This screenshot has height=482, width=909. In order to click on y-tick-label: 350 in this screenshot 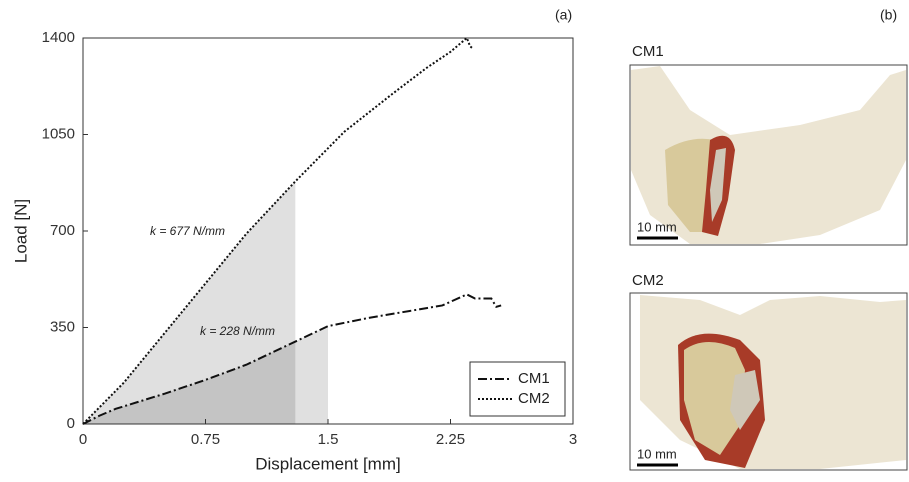, I will do `click(62, 326)`.